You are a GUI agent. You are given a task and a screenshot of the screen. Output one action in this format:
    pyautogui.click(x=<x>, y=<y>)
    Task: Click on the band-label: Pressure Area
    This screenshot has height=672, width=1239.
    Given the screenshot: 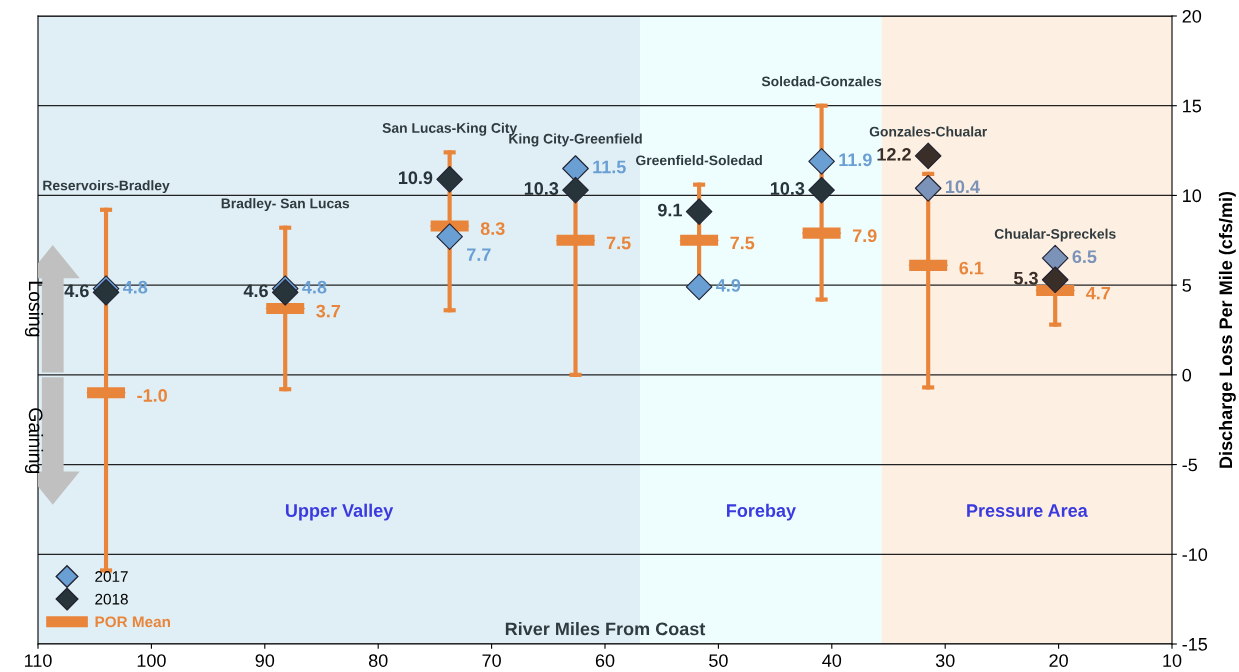 What is the action you would take?
    pyautogui.click(x=1027, y=510)
    